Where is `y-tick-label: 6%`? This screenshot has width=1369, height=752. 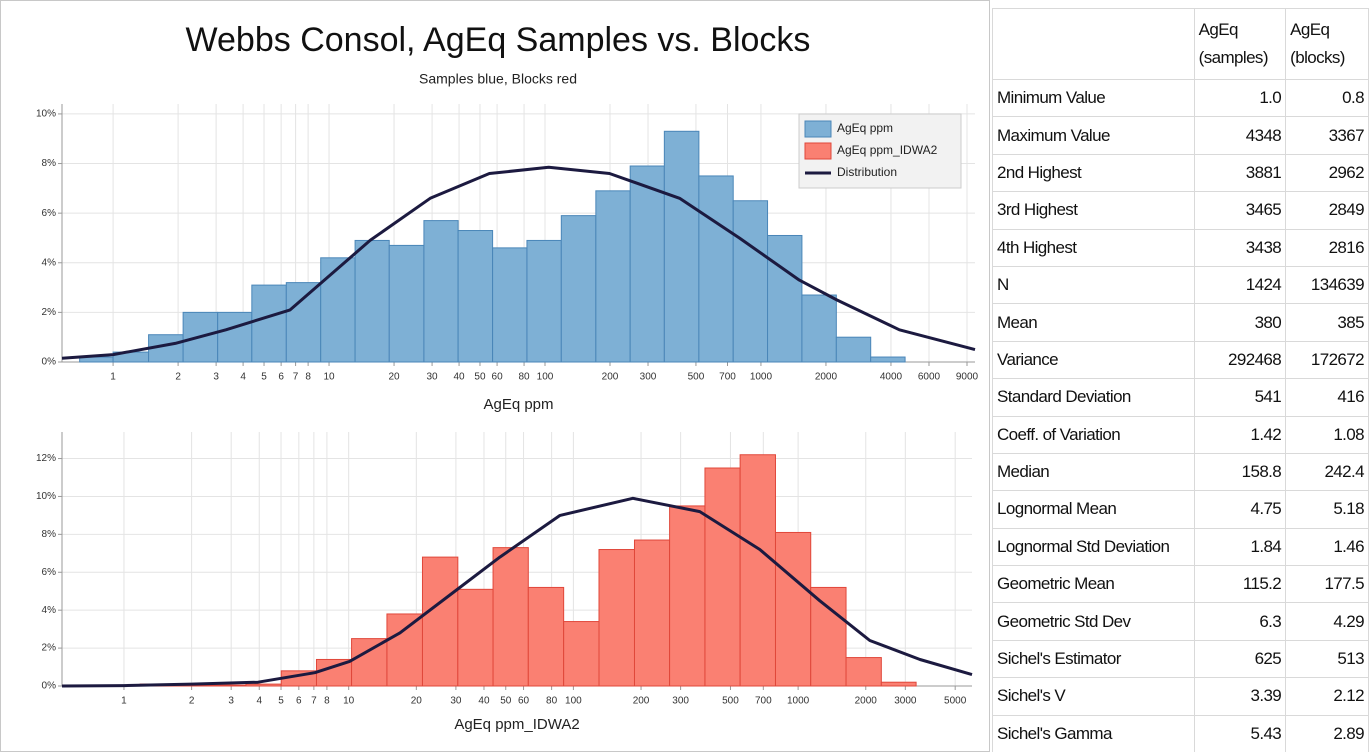
y-tick-label: 6% is located at coordinates (49, 572).